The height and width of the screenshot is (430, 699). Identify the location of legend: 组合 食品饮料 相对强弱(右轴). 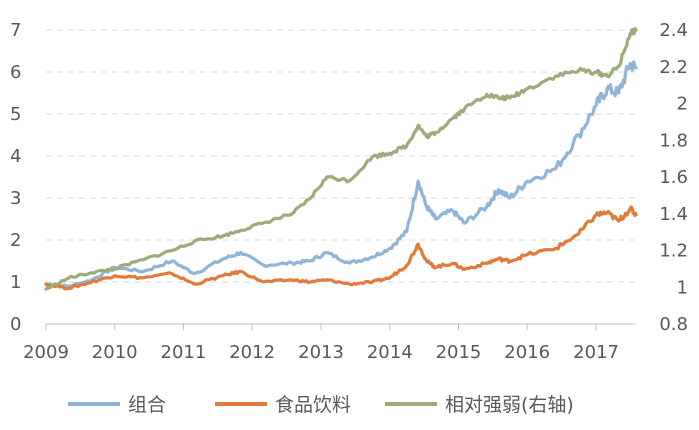
(321, 405).